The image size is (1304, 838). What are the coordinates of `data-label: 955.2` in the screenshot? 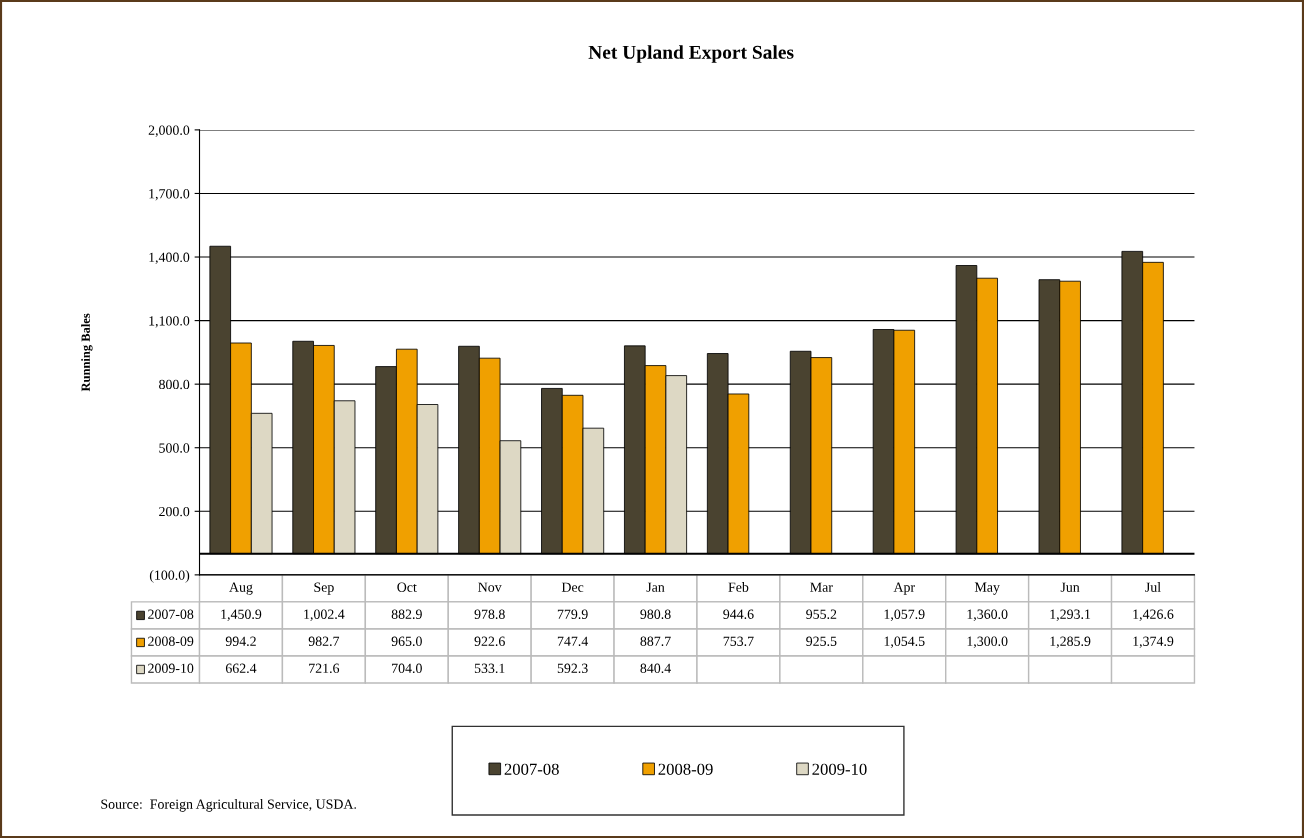 It's located at (821, 614).